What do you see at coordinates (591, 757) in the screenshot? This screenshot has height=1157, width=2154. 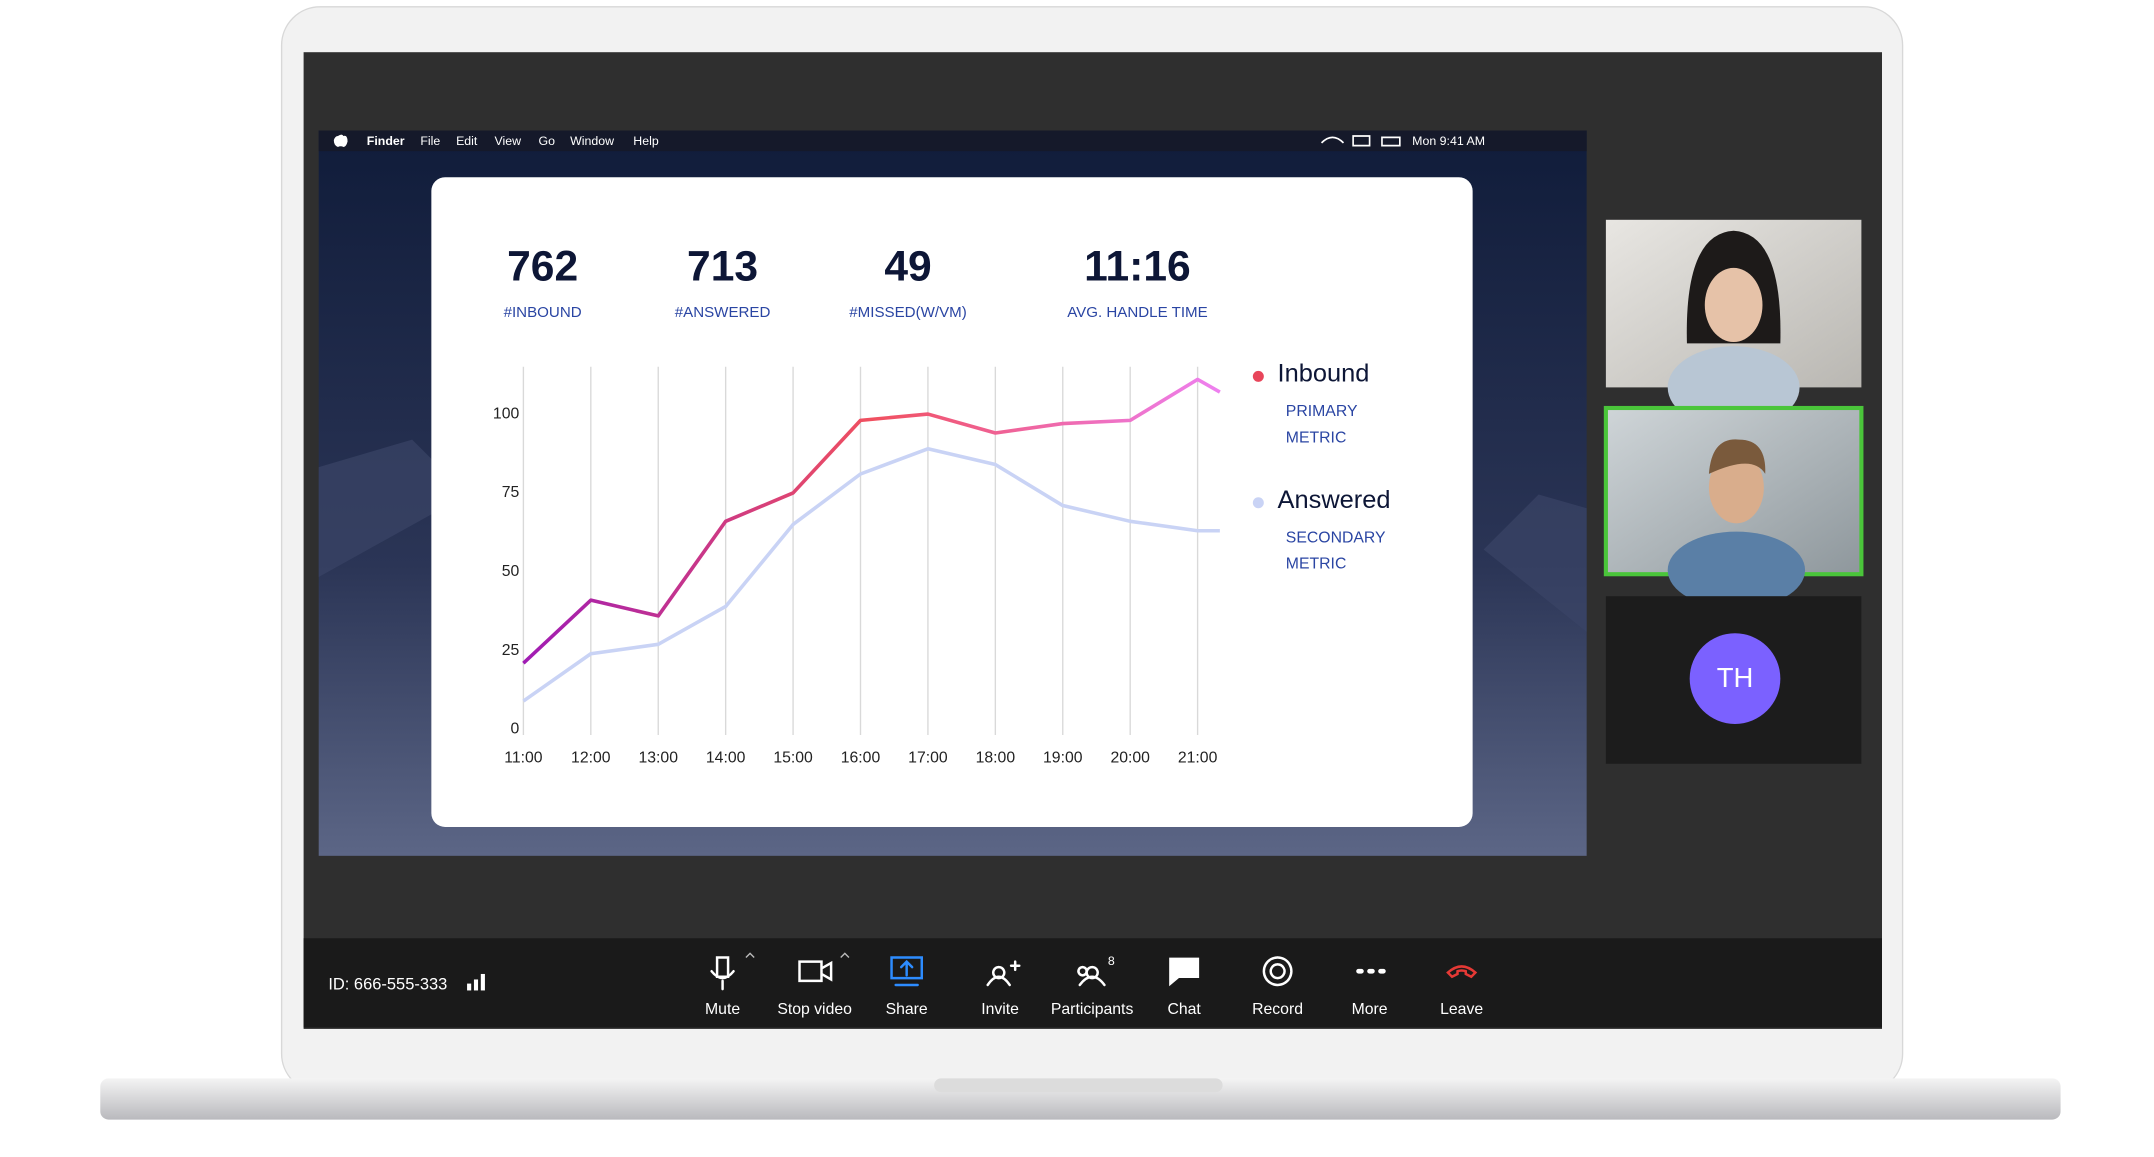 I see `x-tick-label: 12:00` at bounding box center [591, 757].